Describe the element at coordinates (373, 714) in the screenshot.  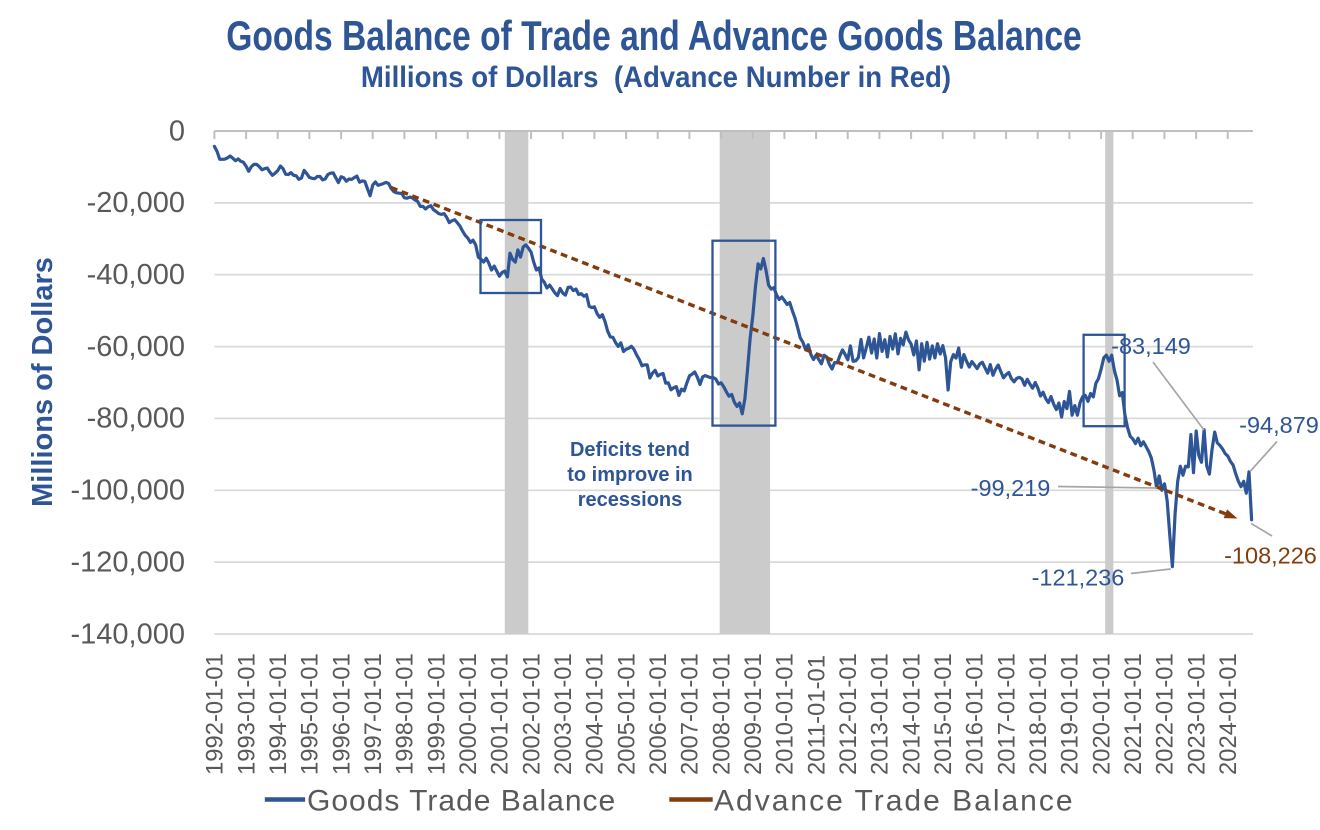
I see `svg-text: 1997-01-01` at that location.